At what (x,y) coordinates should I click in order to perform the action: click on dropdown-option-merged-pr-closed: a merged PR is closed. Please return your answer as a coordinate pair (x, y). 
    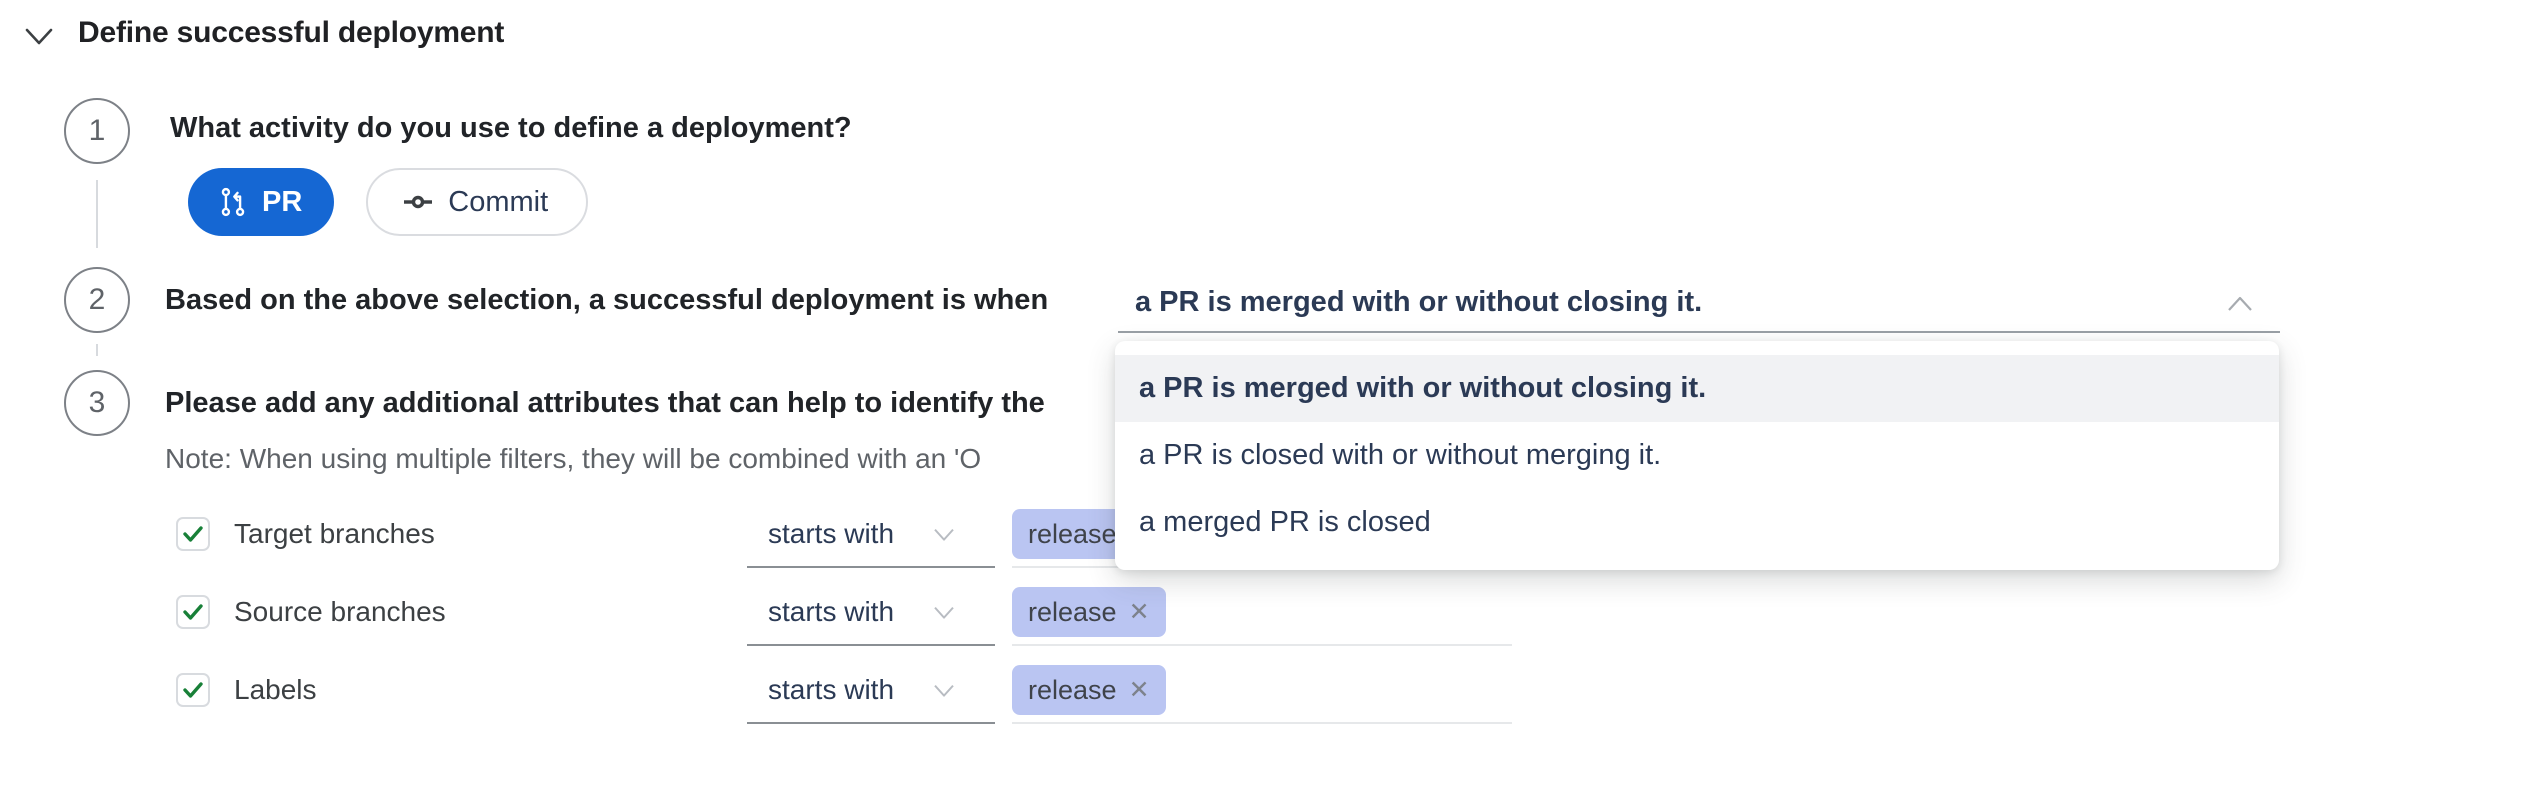
    Looking at the image, I should click on (1285, 522).